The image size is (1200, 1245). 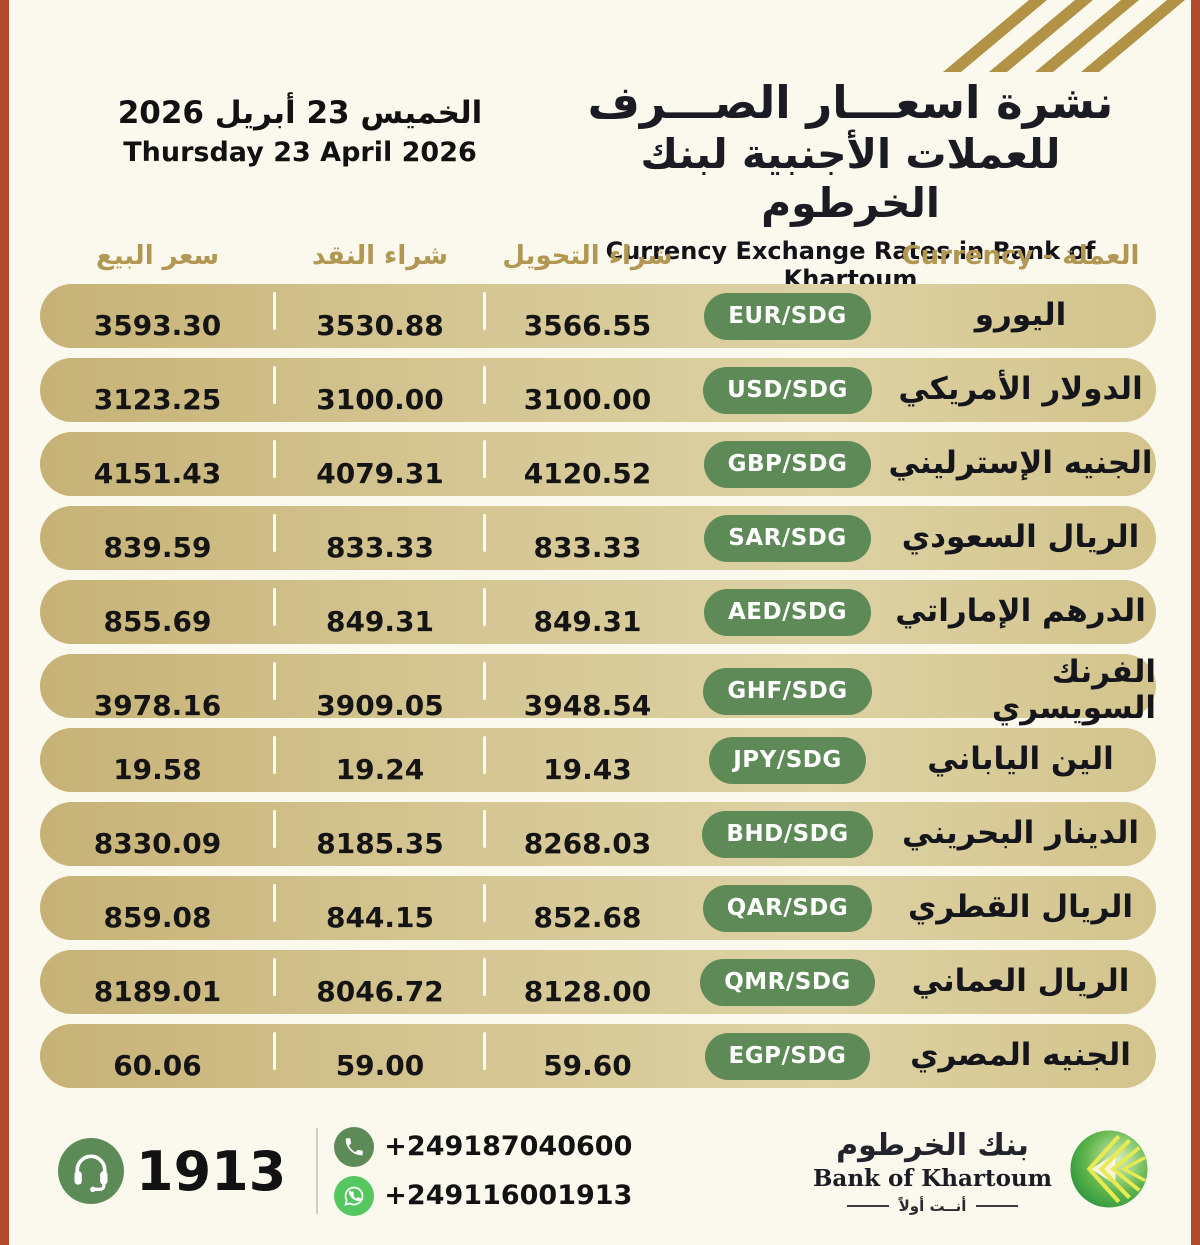 I want to click on currency-pair-badge: GHF/SDG, so click(x=787, y=691).